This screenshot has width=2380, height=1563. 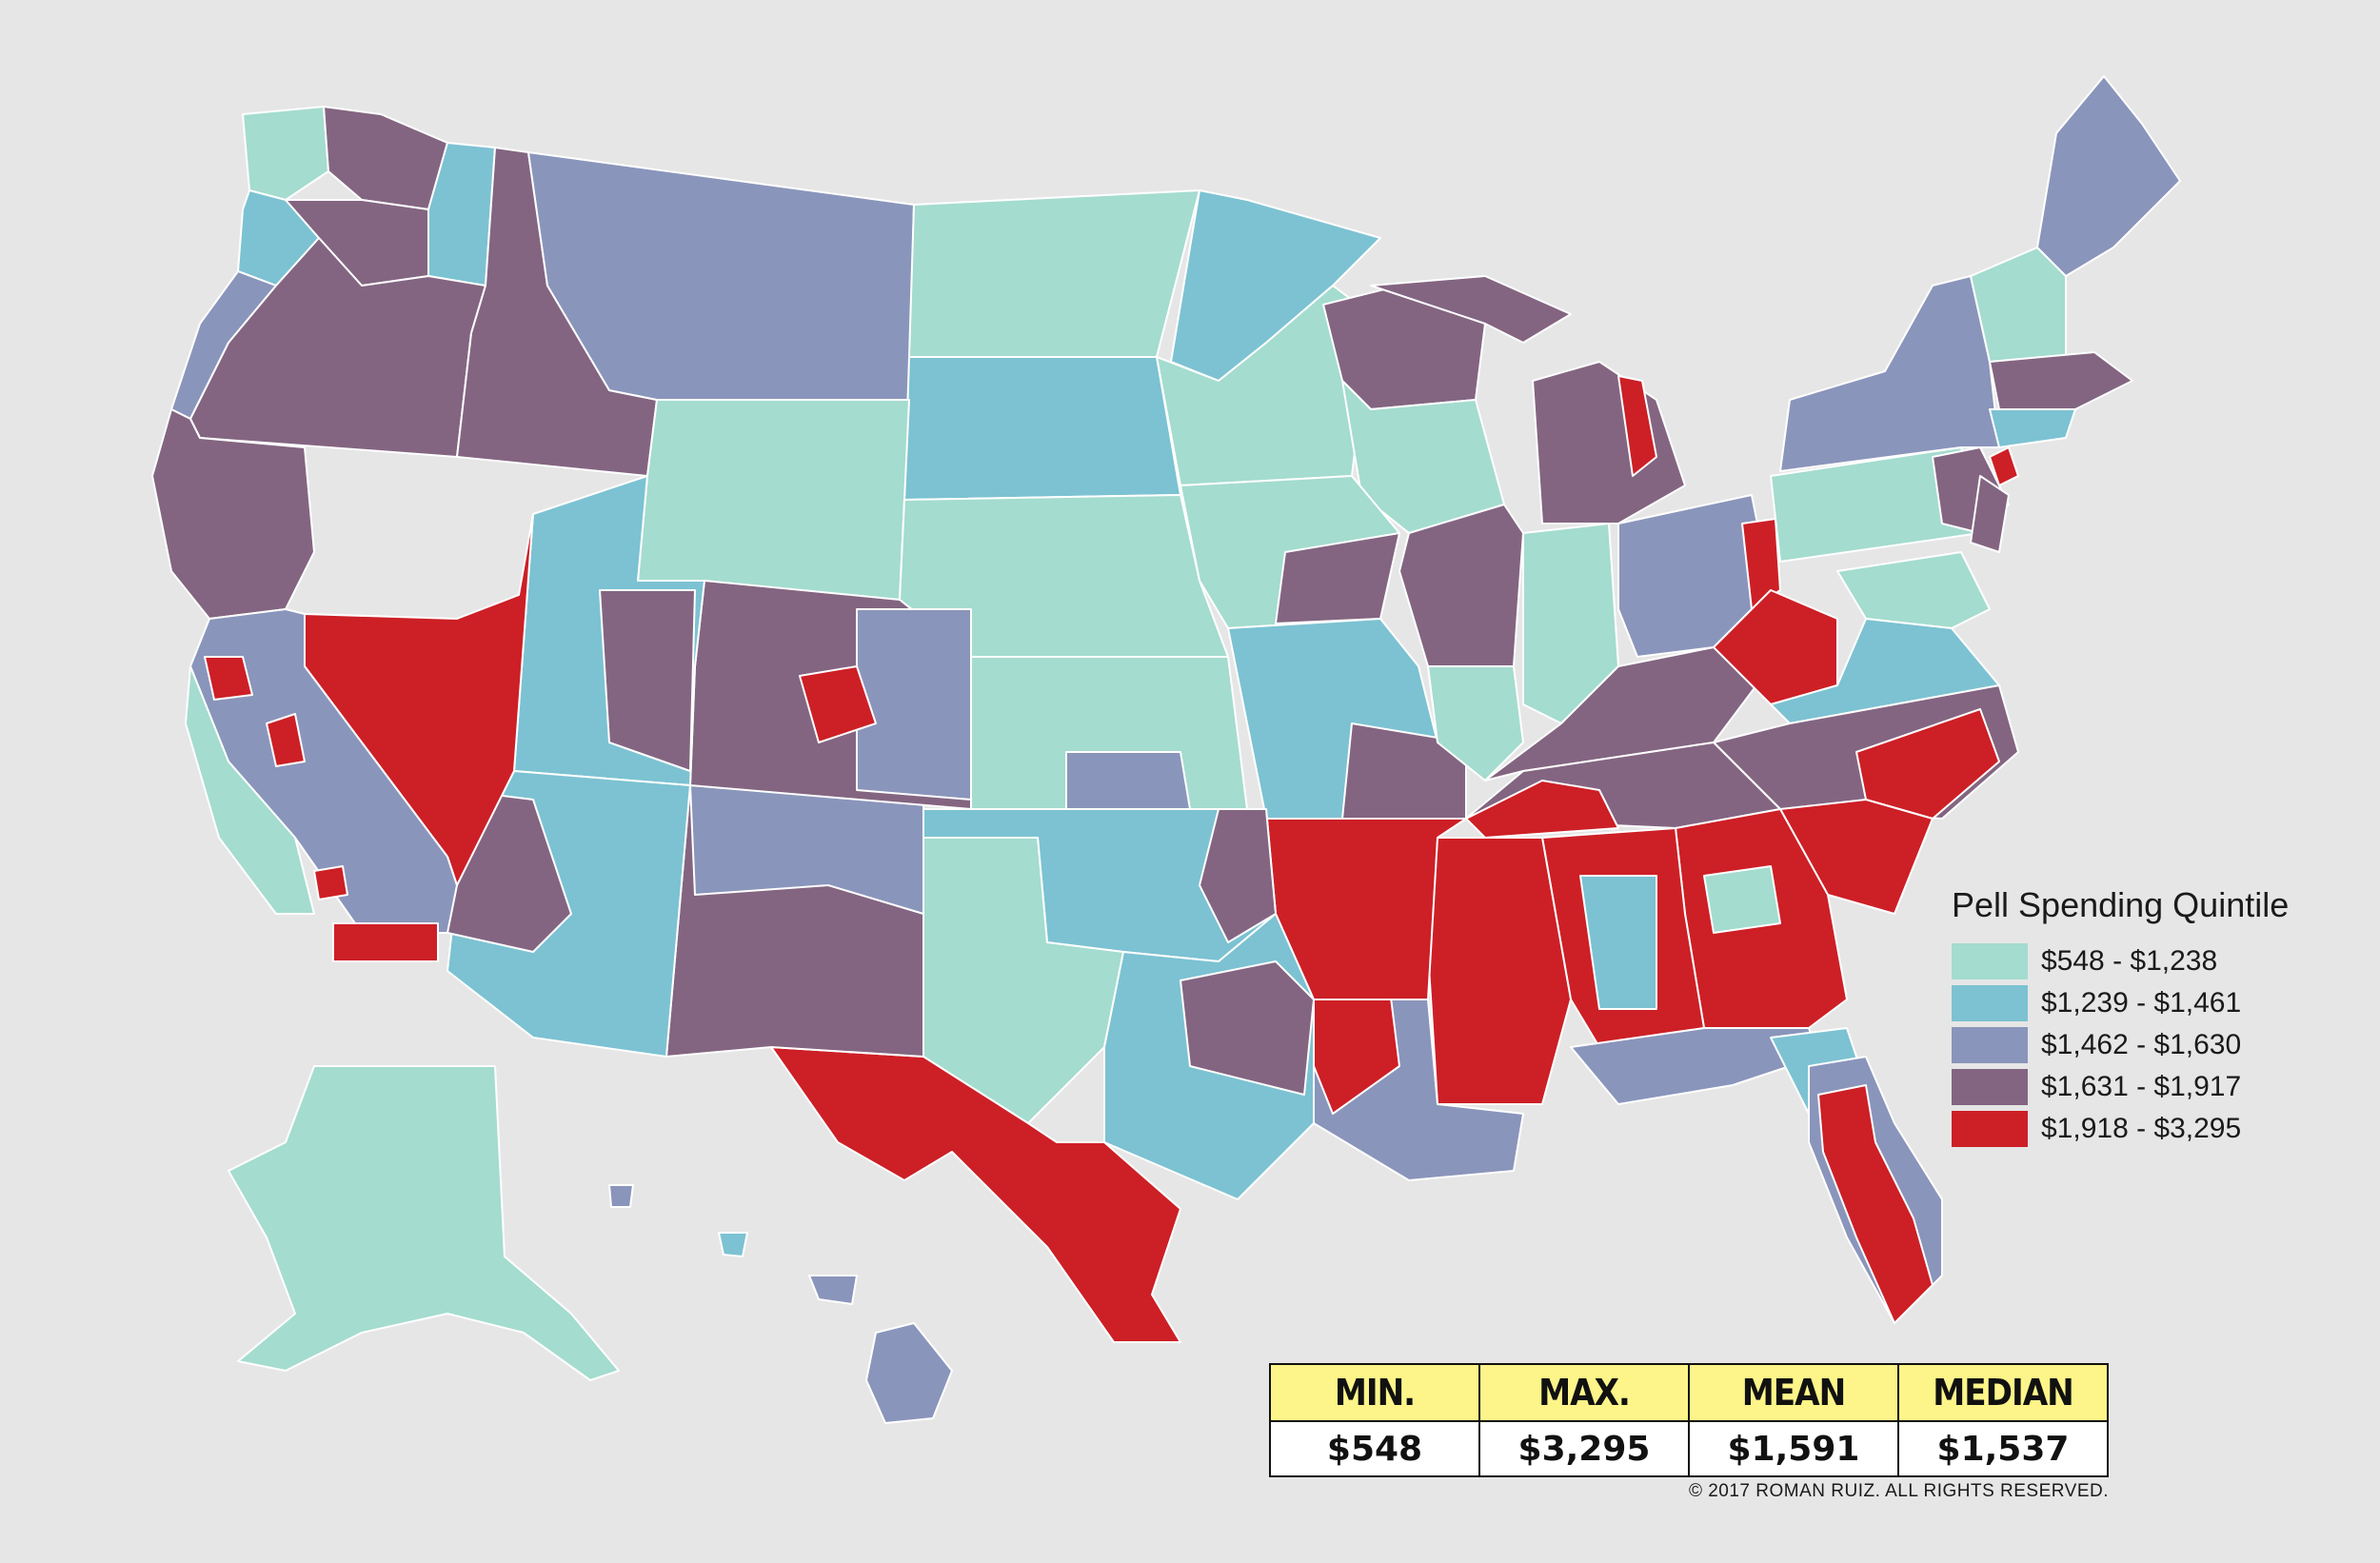 What do you see at coordinates (1584, 1393) in the screenshot?
I see `stats-header-max: MAX.` at bounding box center [1584, 1393].